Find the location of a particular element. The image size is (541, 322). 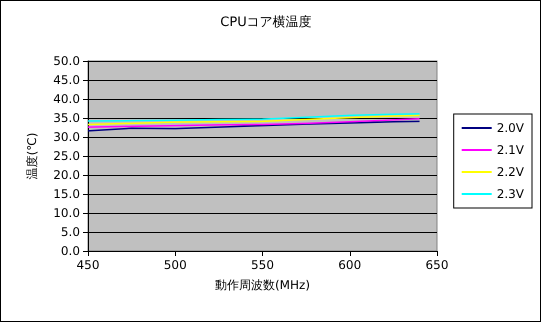

y-tick-label: 15.0 is located at coordinates (66, 194).